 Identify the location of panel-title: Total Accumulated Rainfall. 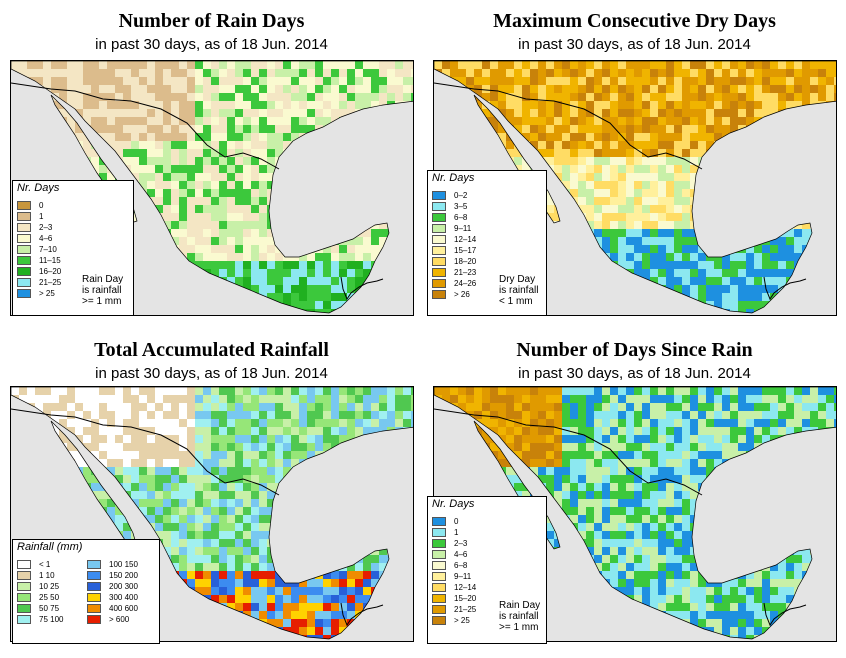
(211, 350).